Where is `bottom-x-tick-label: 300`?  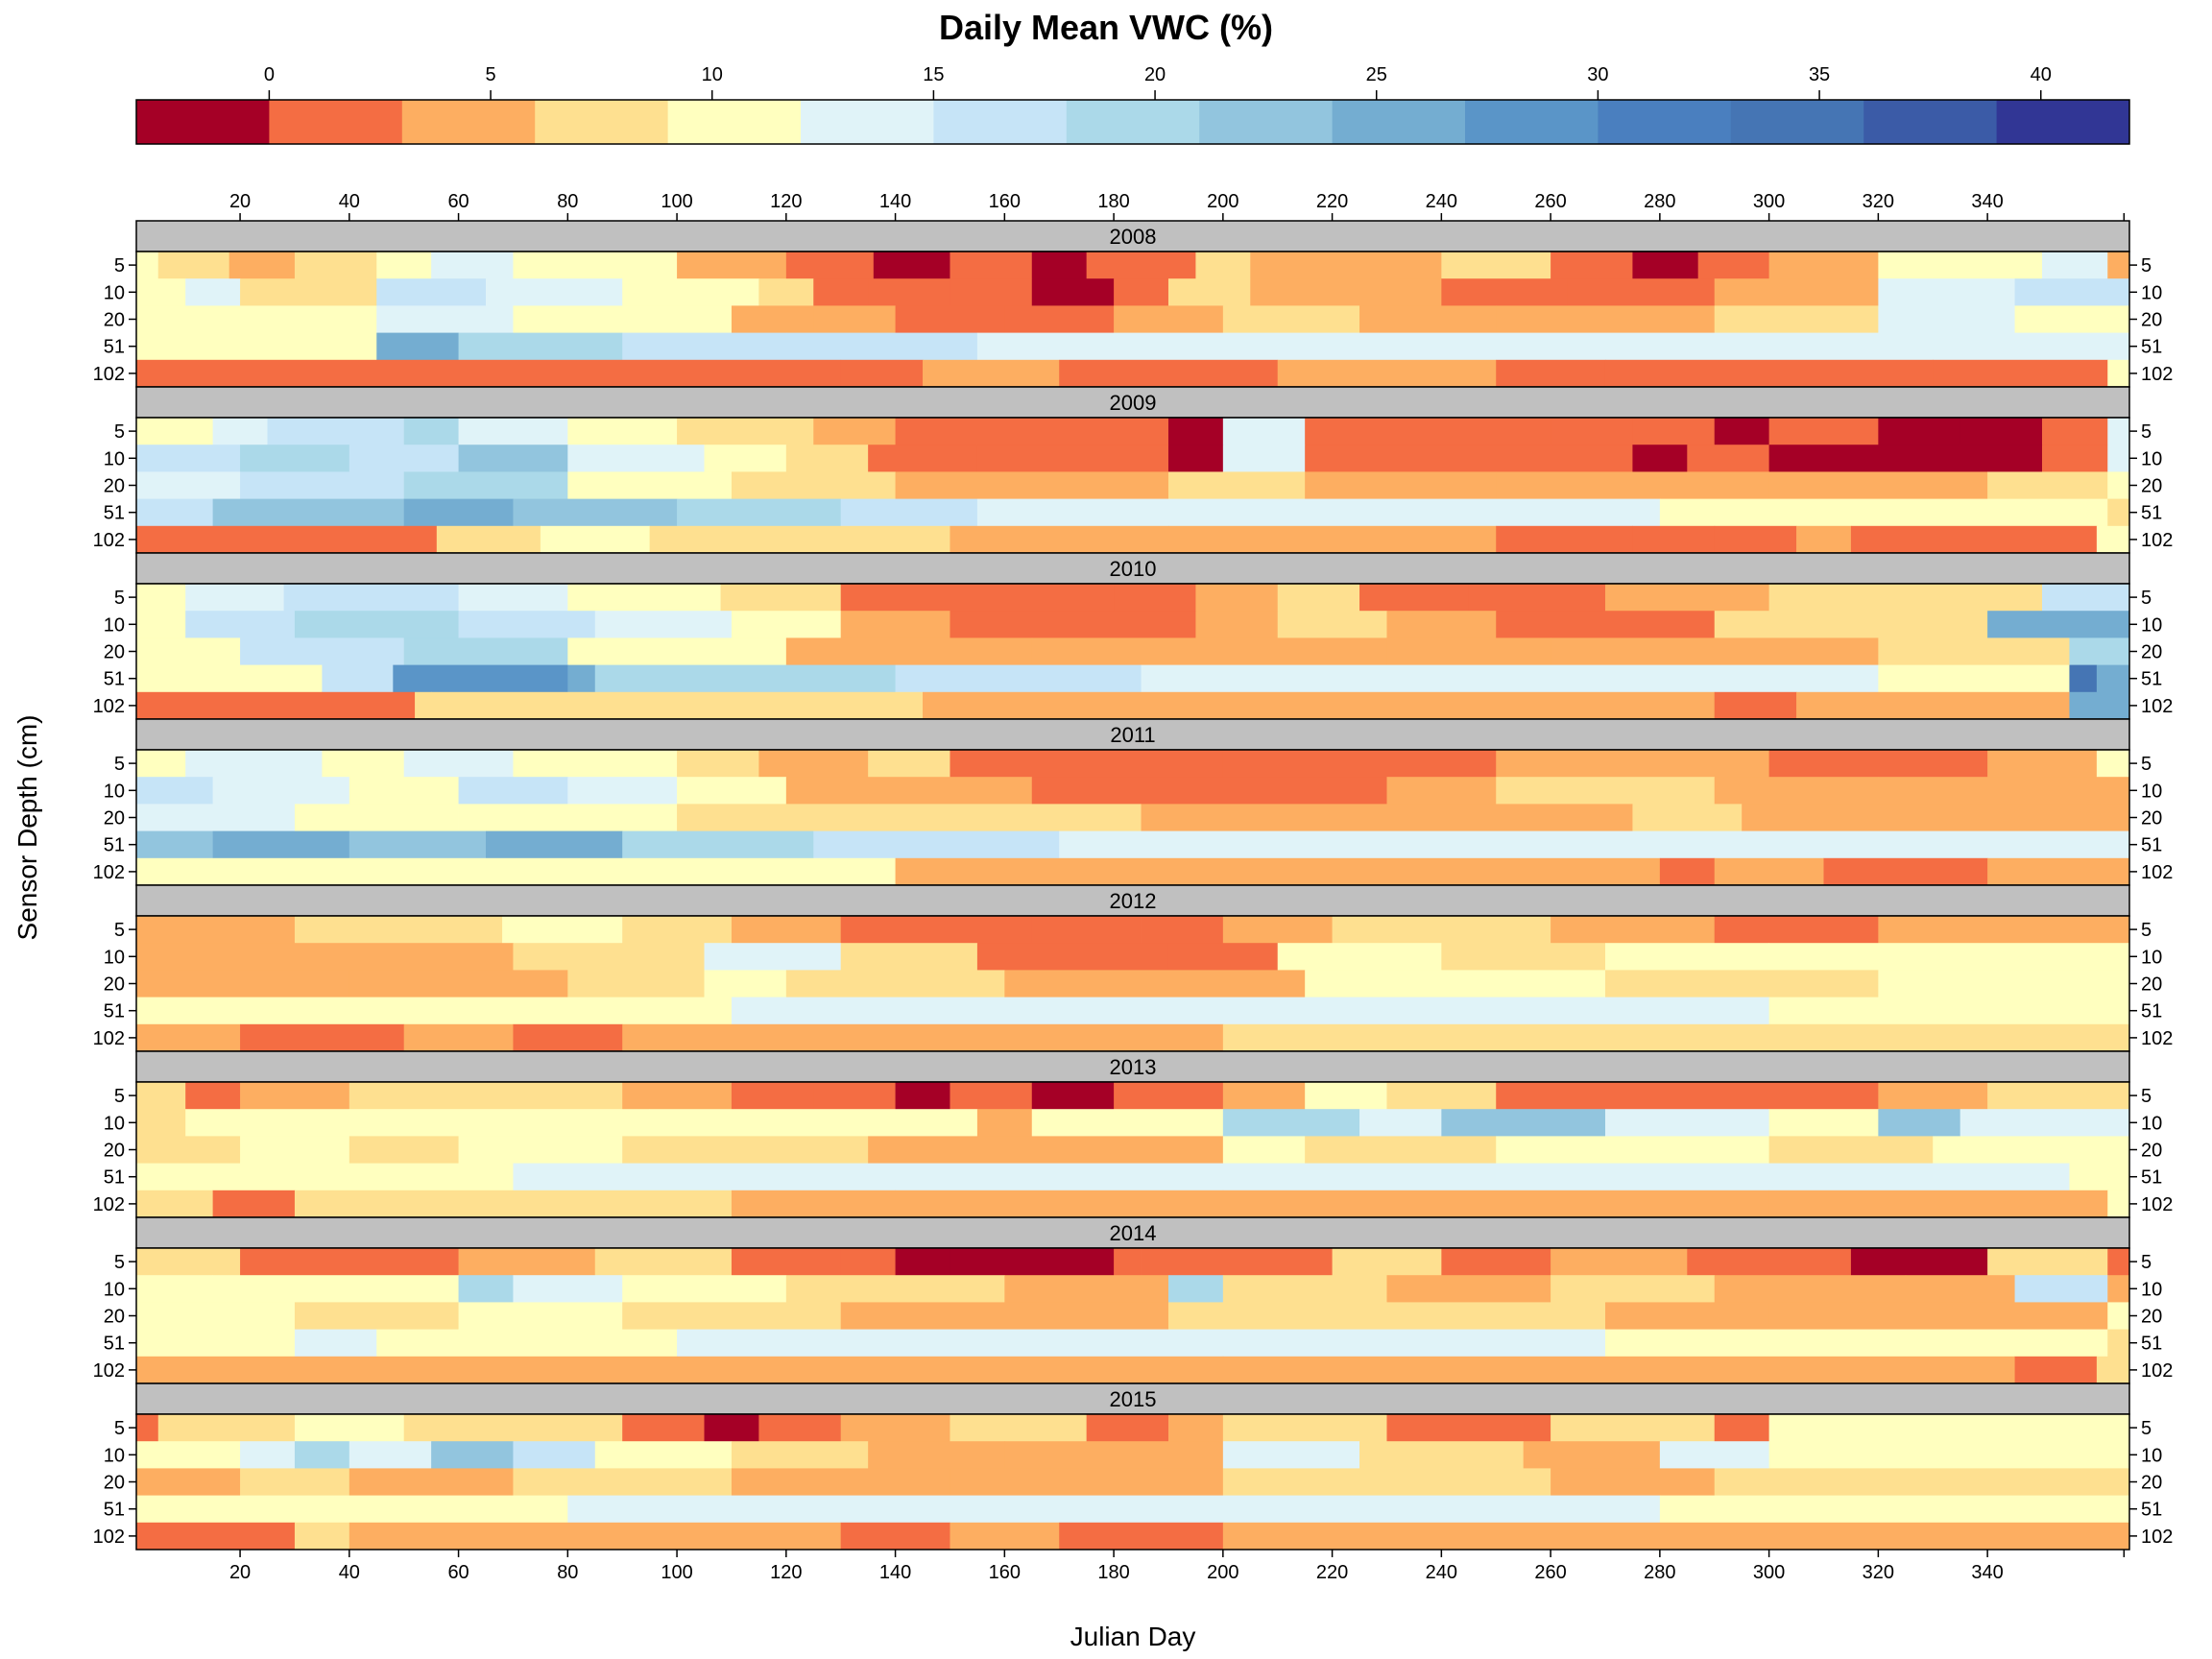 bottom-x-tick-label: 300 is located at coordinates (1769, 1573).